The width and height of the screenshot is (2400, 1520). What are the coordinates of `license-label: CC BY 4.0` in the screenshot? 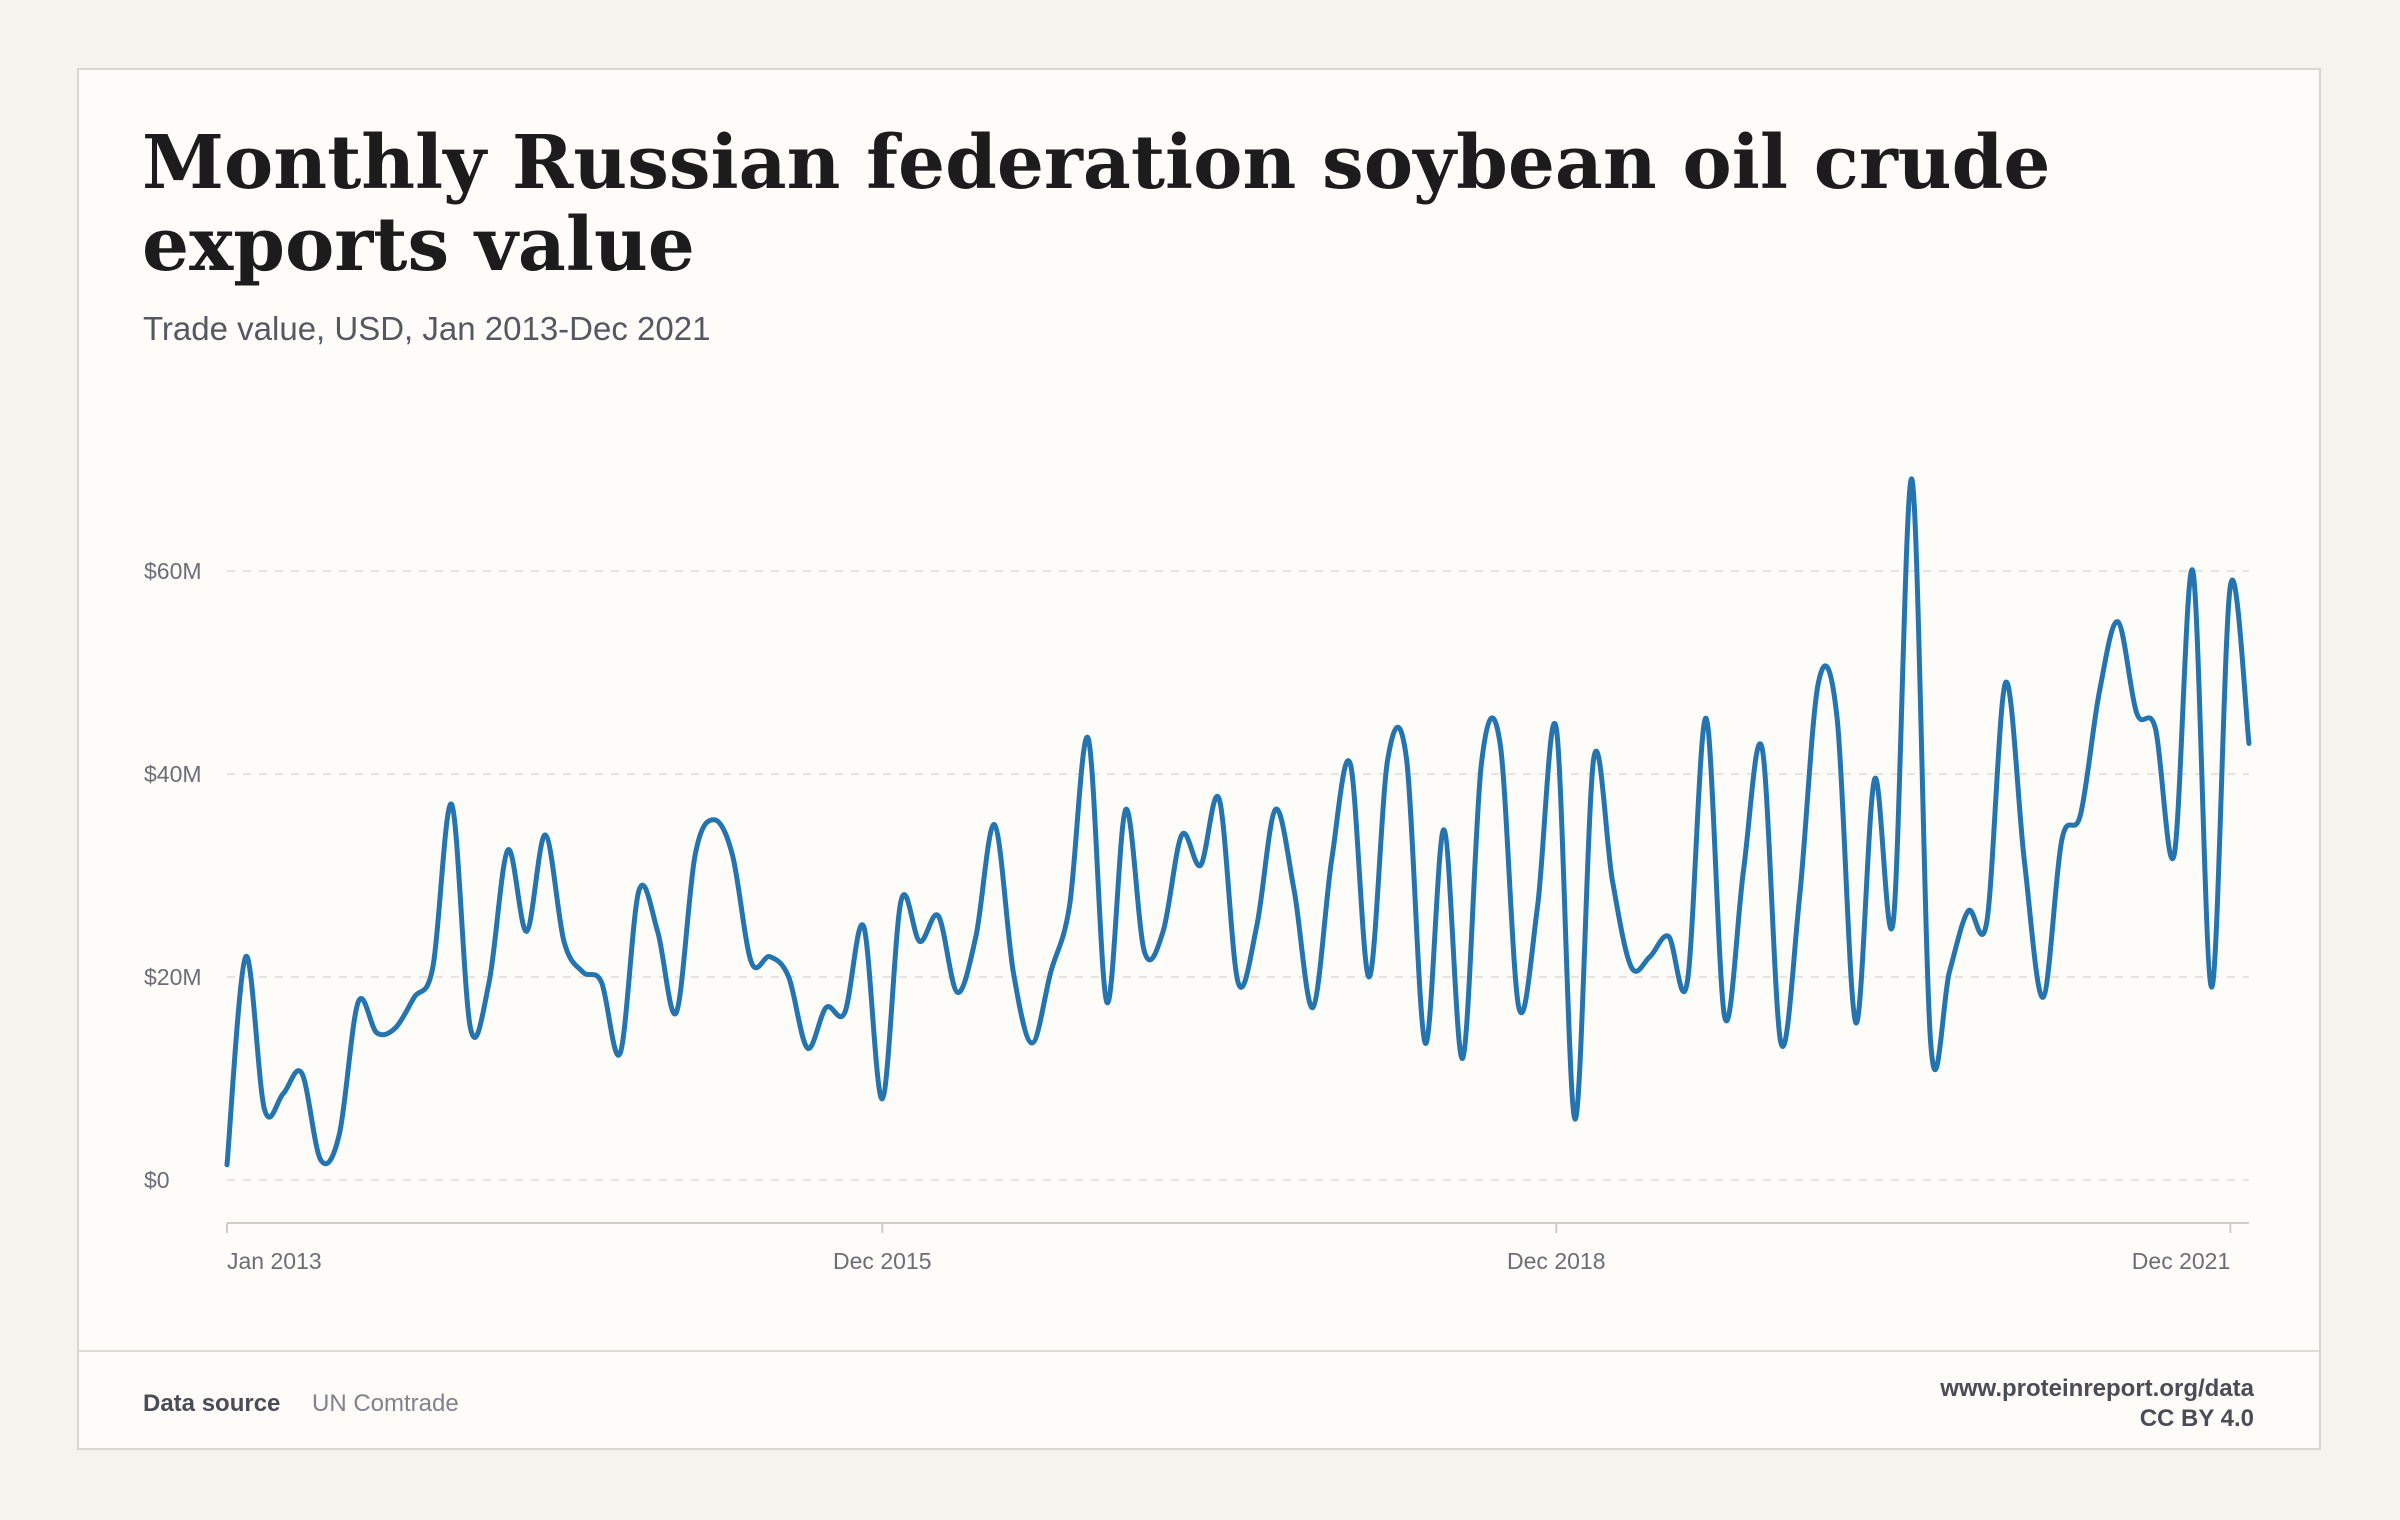 It's located at (2196, 1418).